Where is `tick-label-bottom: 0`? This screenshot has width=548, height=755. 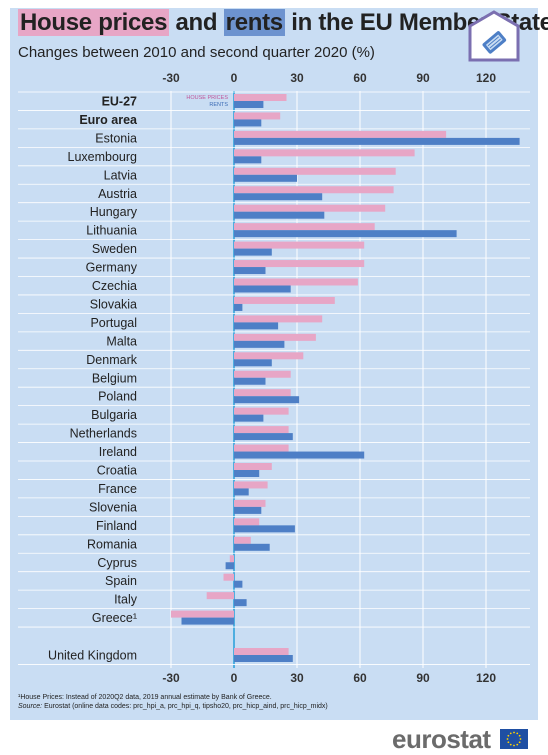 tick-label-bottom: 0 is located at coordinates (234, 678).